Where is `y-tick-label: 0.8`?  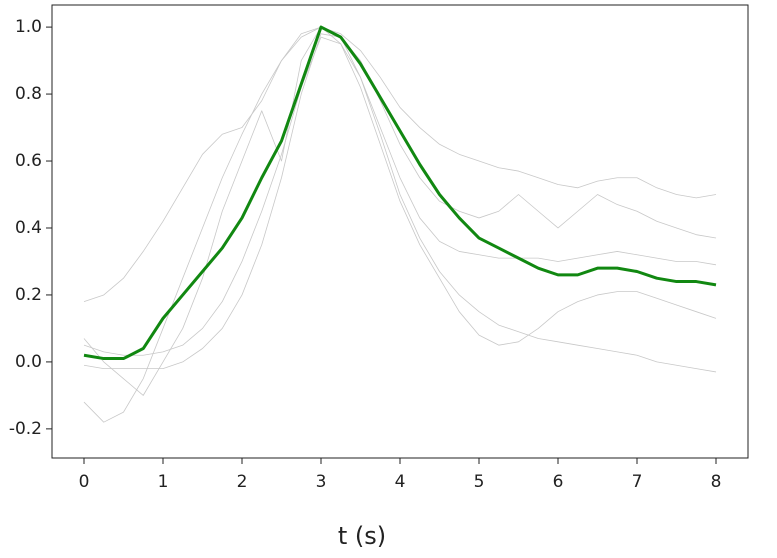
y-tick-label: 0.8 is located at coordinates (28, 94).